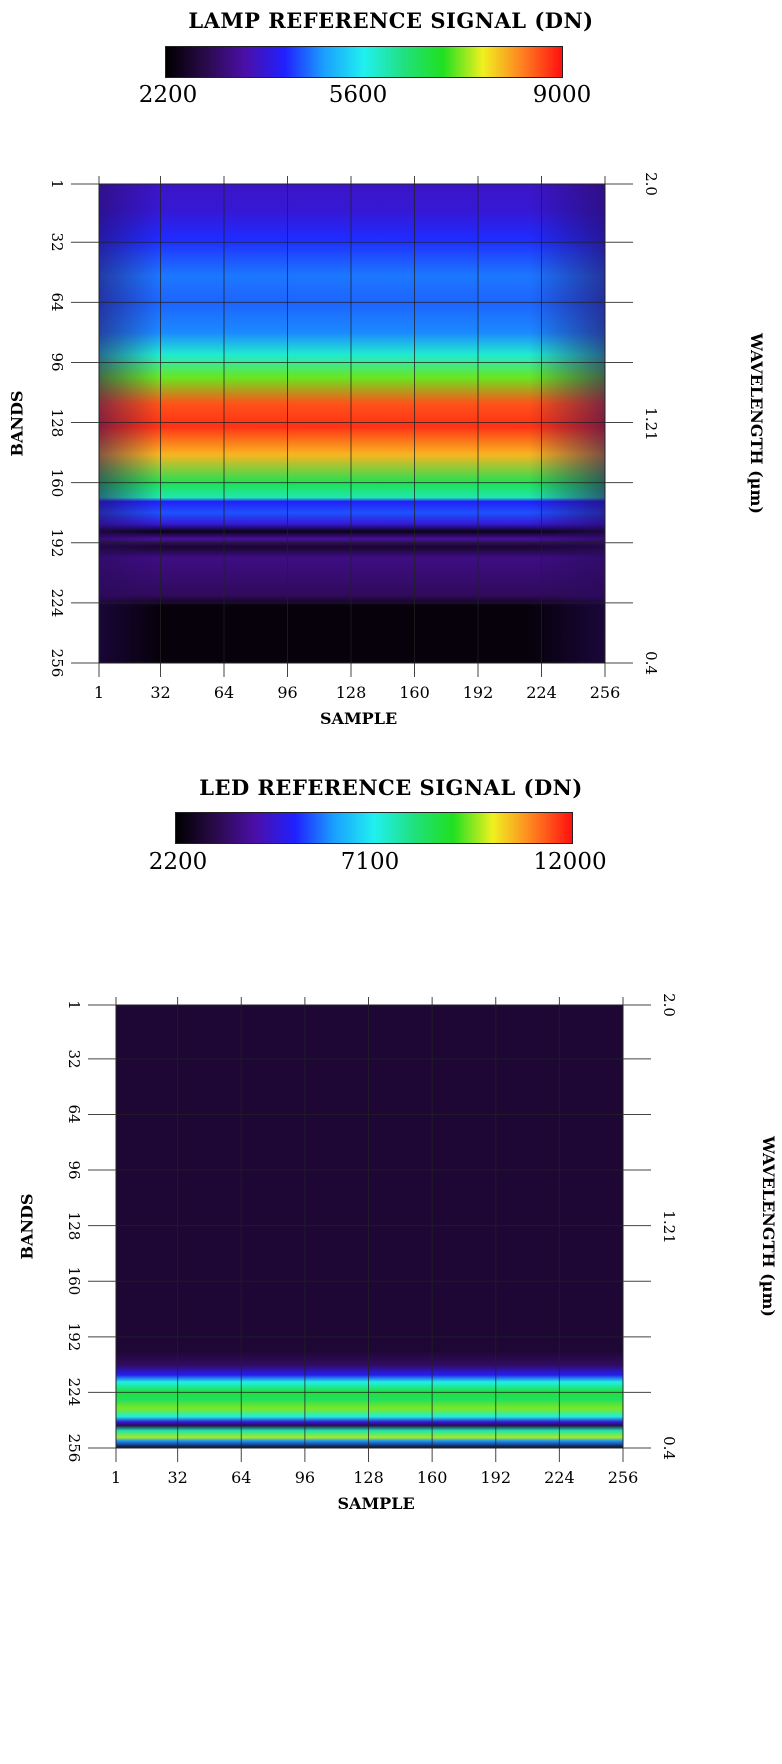 This screenshot has height=1764, width=782. Describe the element at coordinates (562, 95) in the screenshot. I see `colorbar-lamp-max-label: 9000` at that location.